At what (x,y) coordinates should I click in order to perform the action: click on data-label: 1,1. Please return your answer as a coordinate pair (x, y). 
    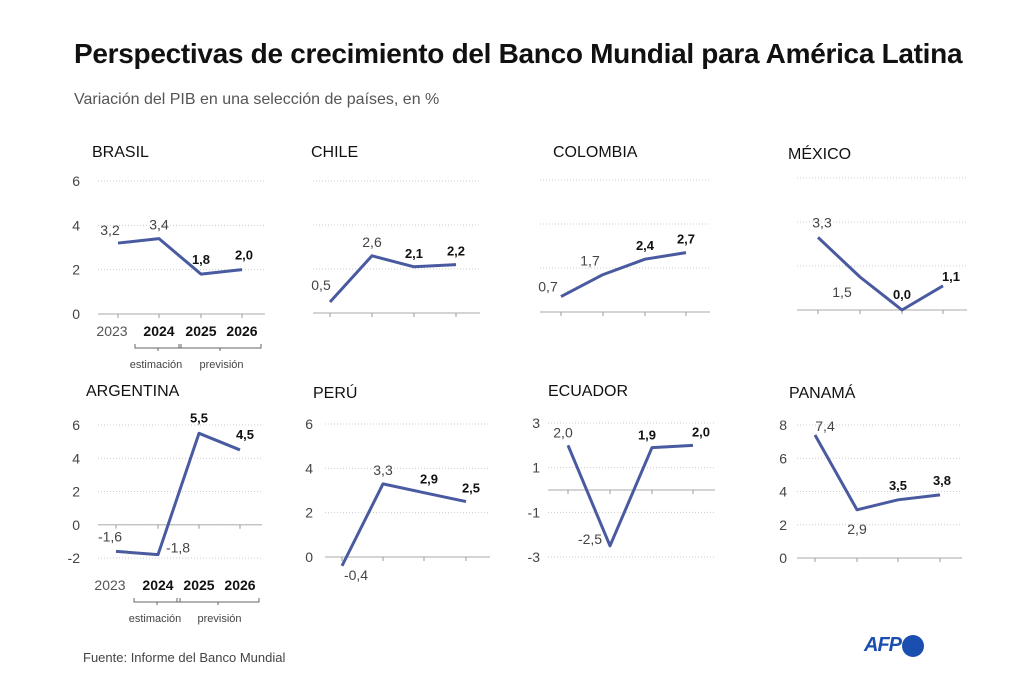
    Looking at the image, I should click on (951, 276).